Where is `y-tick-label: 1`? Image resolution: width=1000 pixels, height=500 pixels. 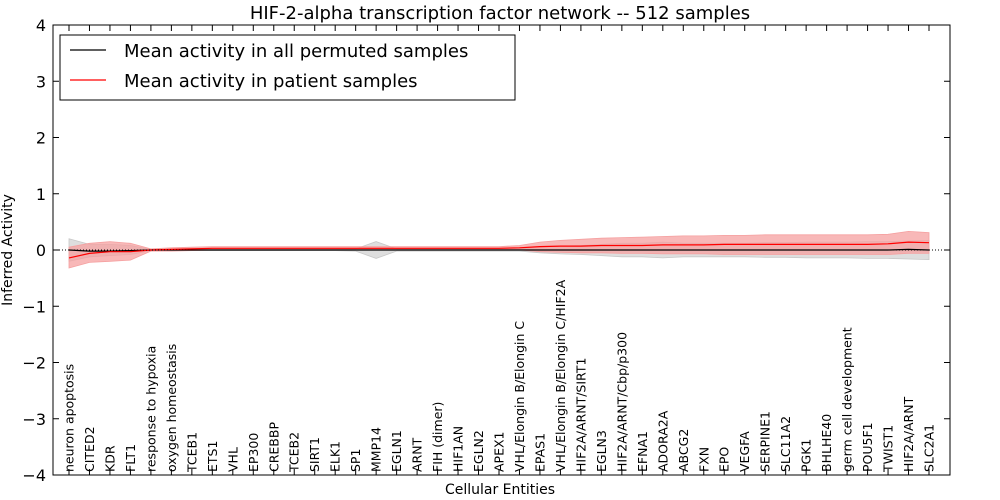
y-tick-label: 1 is located at coordinates (41, 194).